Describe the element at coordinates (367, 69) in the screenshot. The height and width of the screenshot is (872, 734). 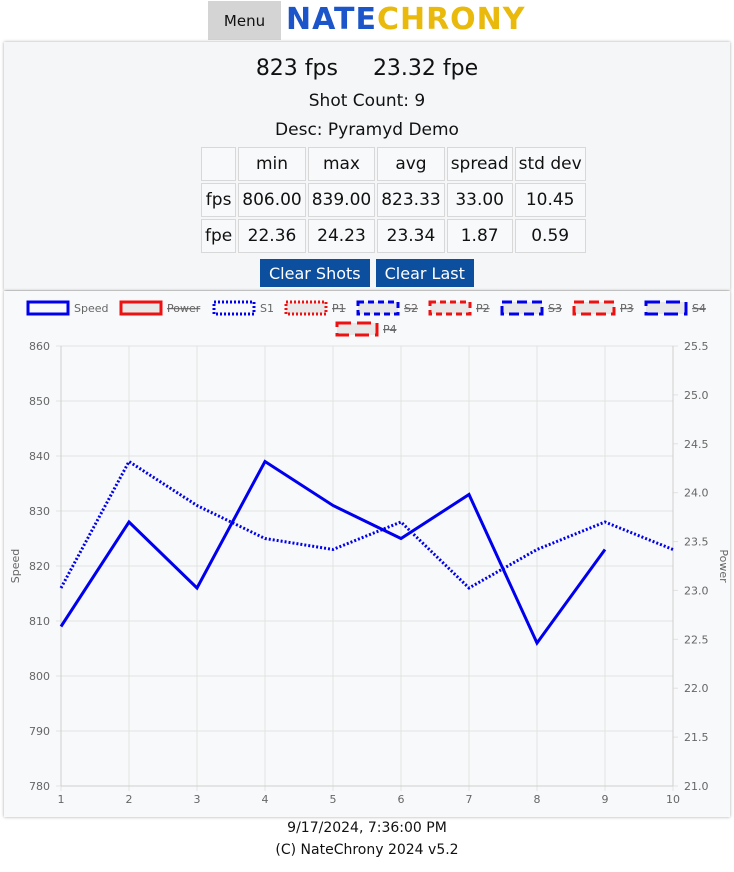
I see `last-shot-reading: 823 fps 23.32 fpe` at that location.